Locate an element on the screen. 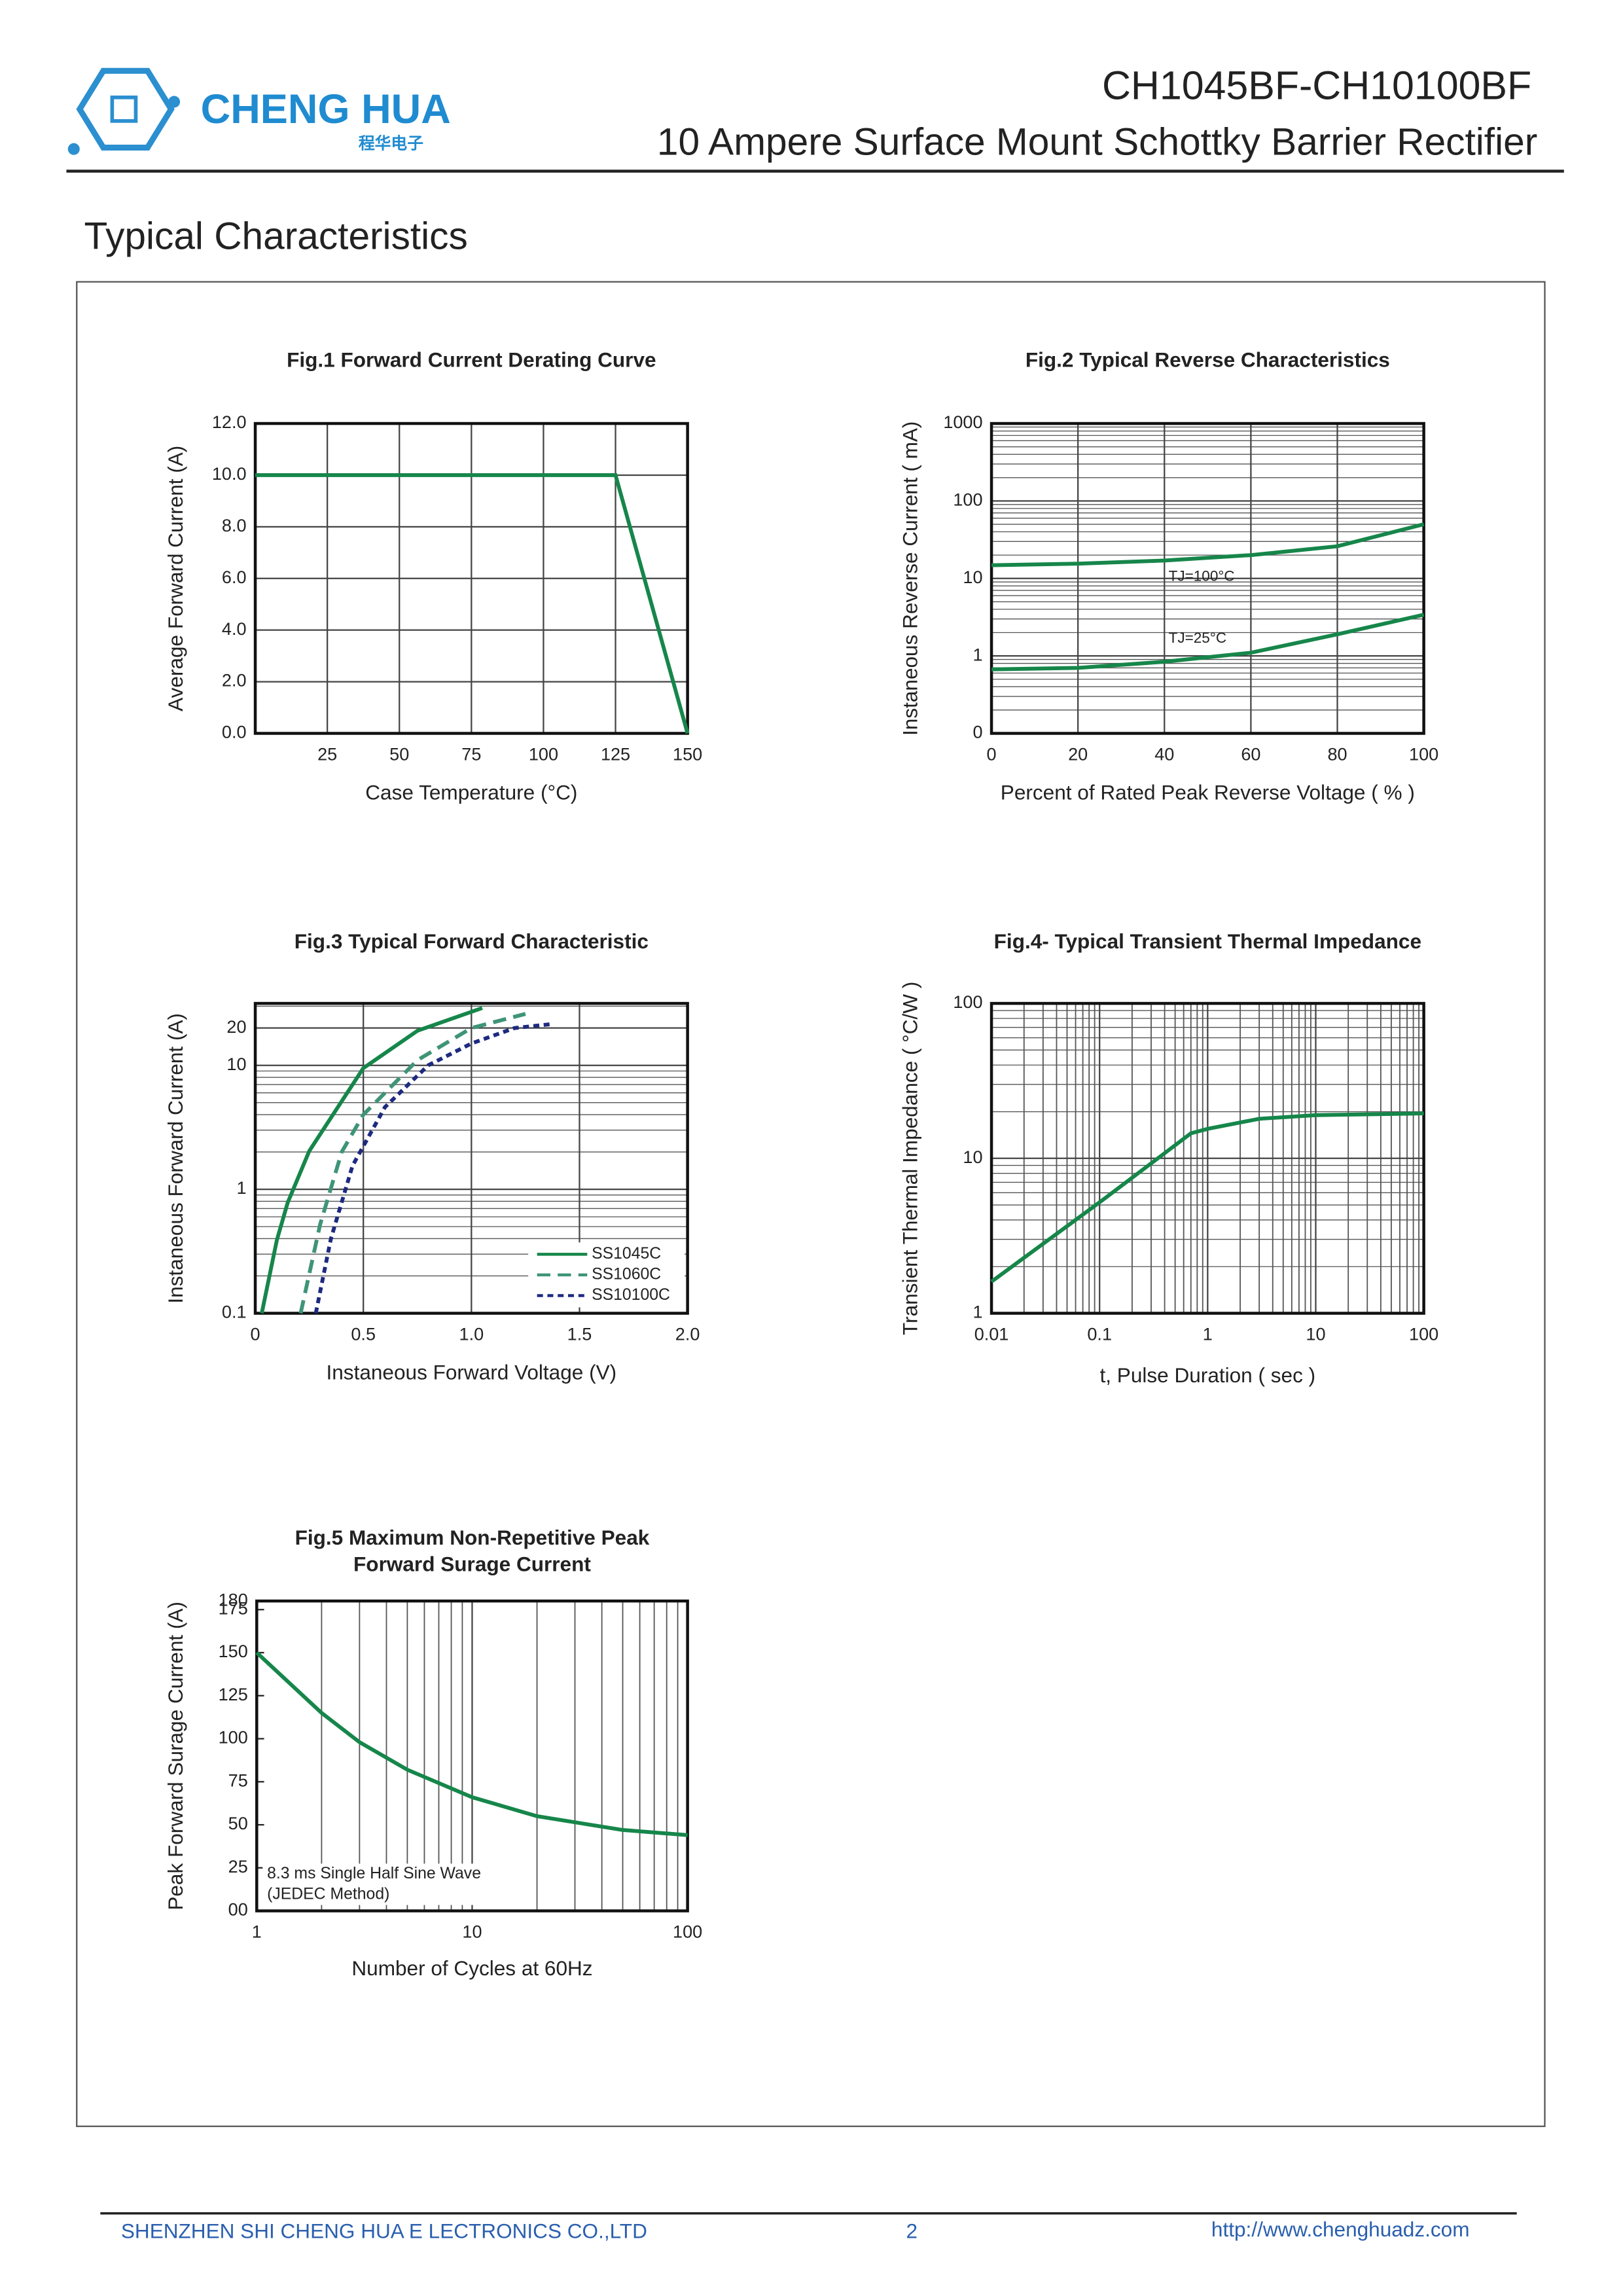  y-axis-label: Peak Forward Surage Current (A) is located at coordinates (175, 1756).